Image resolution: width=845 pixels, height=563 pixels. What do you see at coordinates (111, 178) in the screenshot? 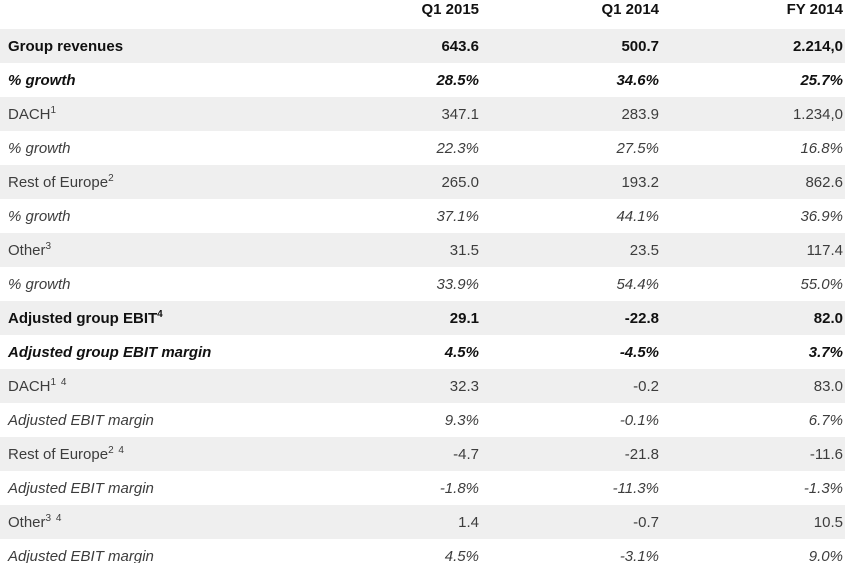
I see `footnote-superscript: 2` at bounding box center [111, 178].